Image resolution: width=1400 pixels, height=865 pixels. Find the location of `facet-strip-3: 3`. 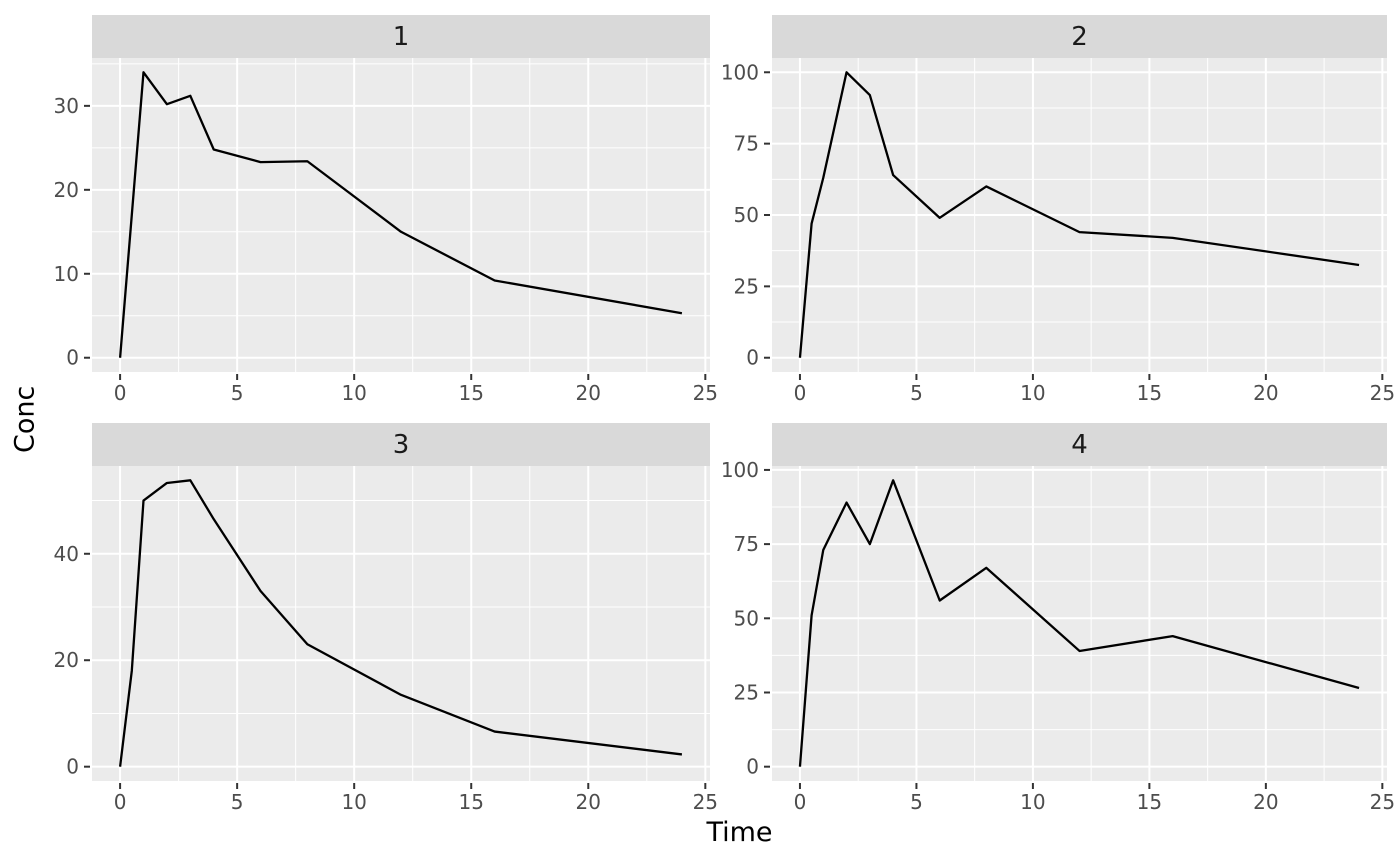

facet-strip-3: 3 is located at coordinates (401, 444).